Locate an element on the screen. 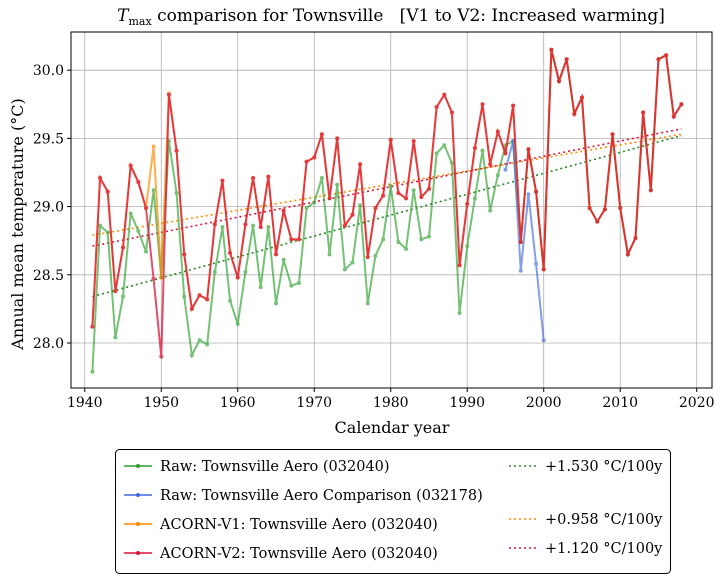  y-tick-label: 28.0 is located at coordinates (48, 344).